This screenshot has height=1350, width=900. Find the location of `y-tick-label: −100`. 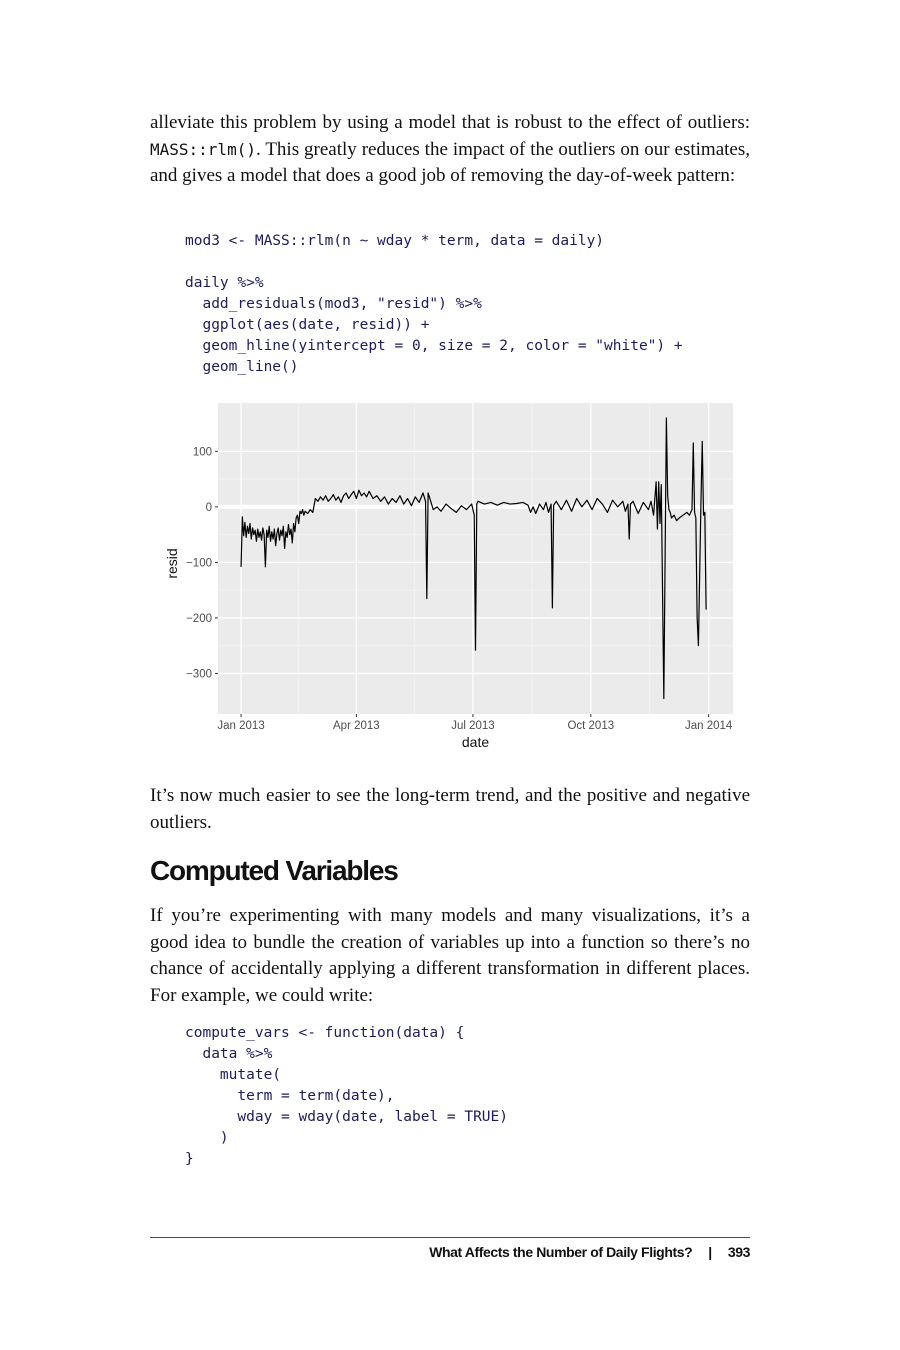

y-tick-label: −100 is located at coordinates (199, 563).